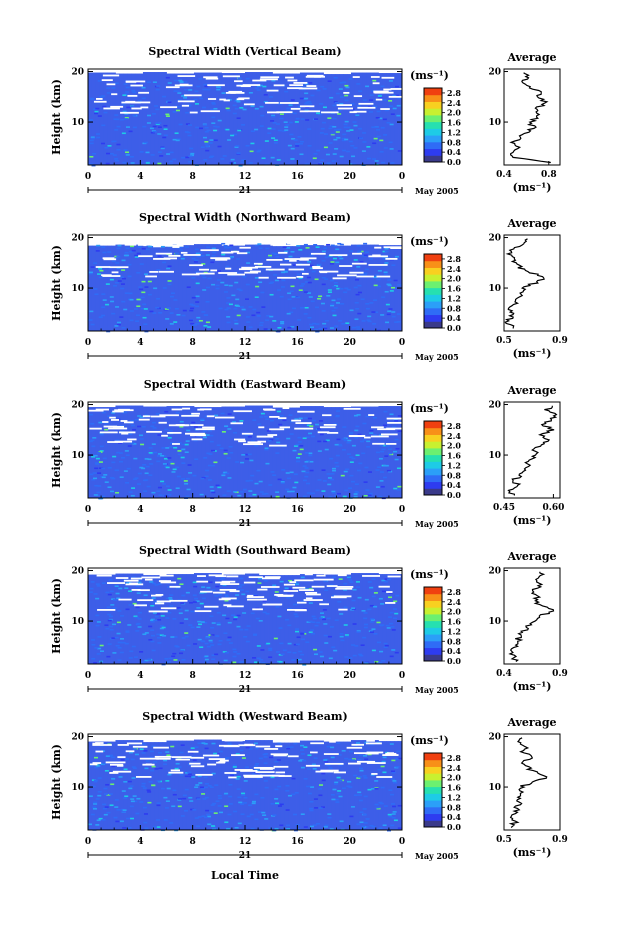 This screenshot has height=929, width=620. What do you see at coordinates (56, 782) in the screenshot?
I see `y-axis-label: Height (km)` at bounding box center [56, 782].